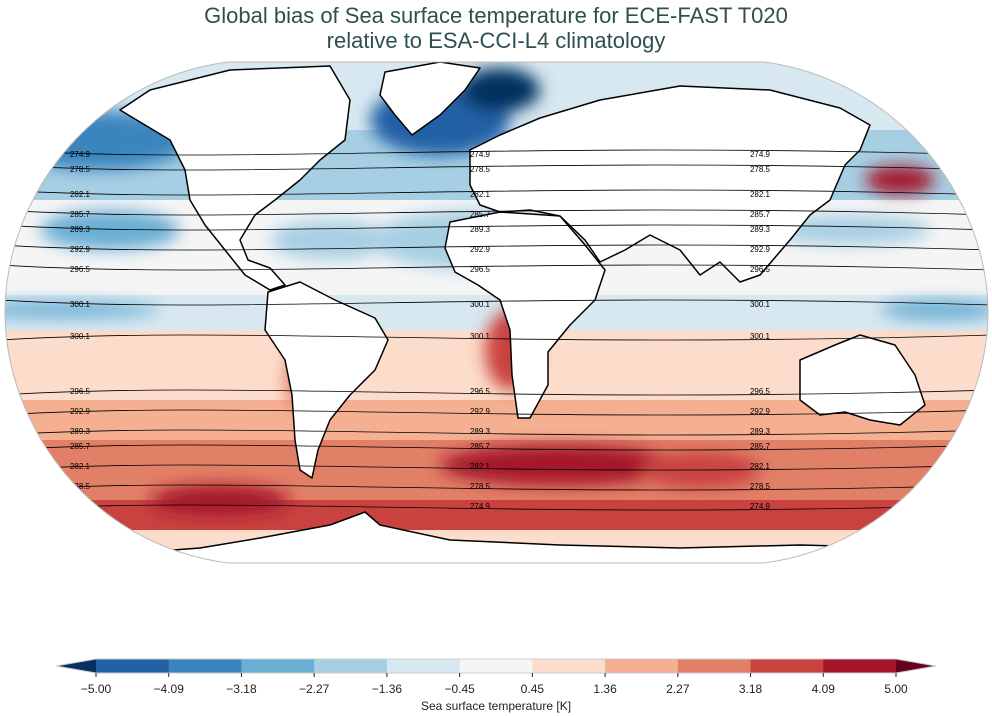 The width and height of the screenshot is (992, 716). Describe the element at coordinates (430, 99) in the screenshot. I see `greenland` at that location.